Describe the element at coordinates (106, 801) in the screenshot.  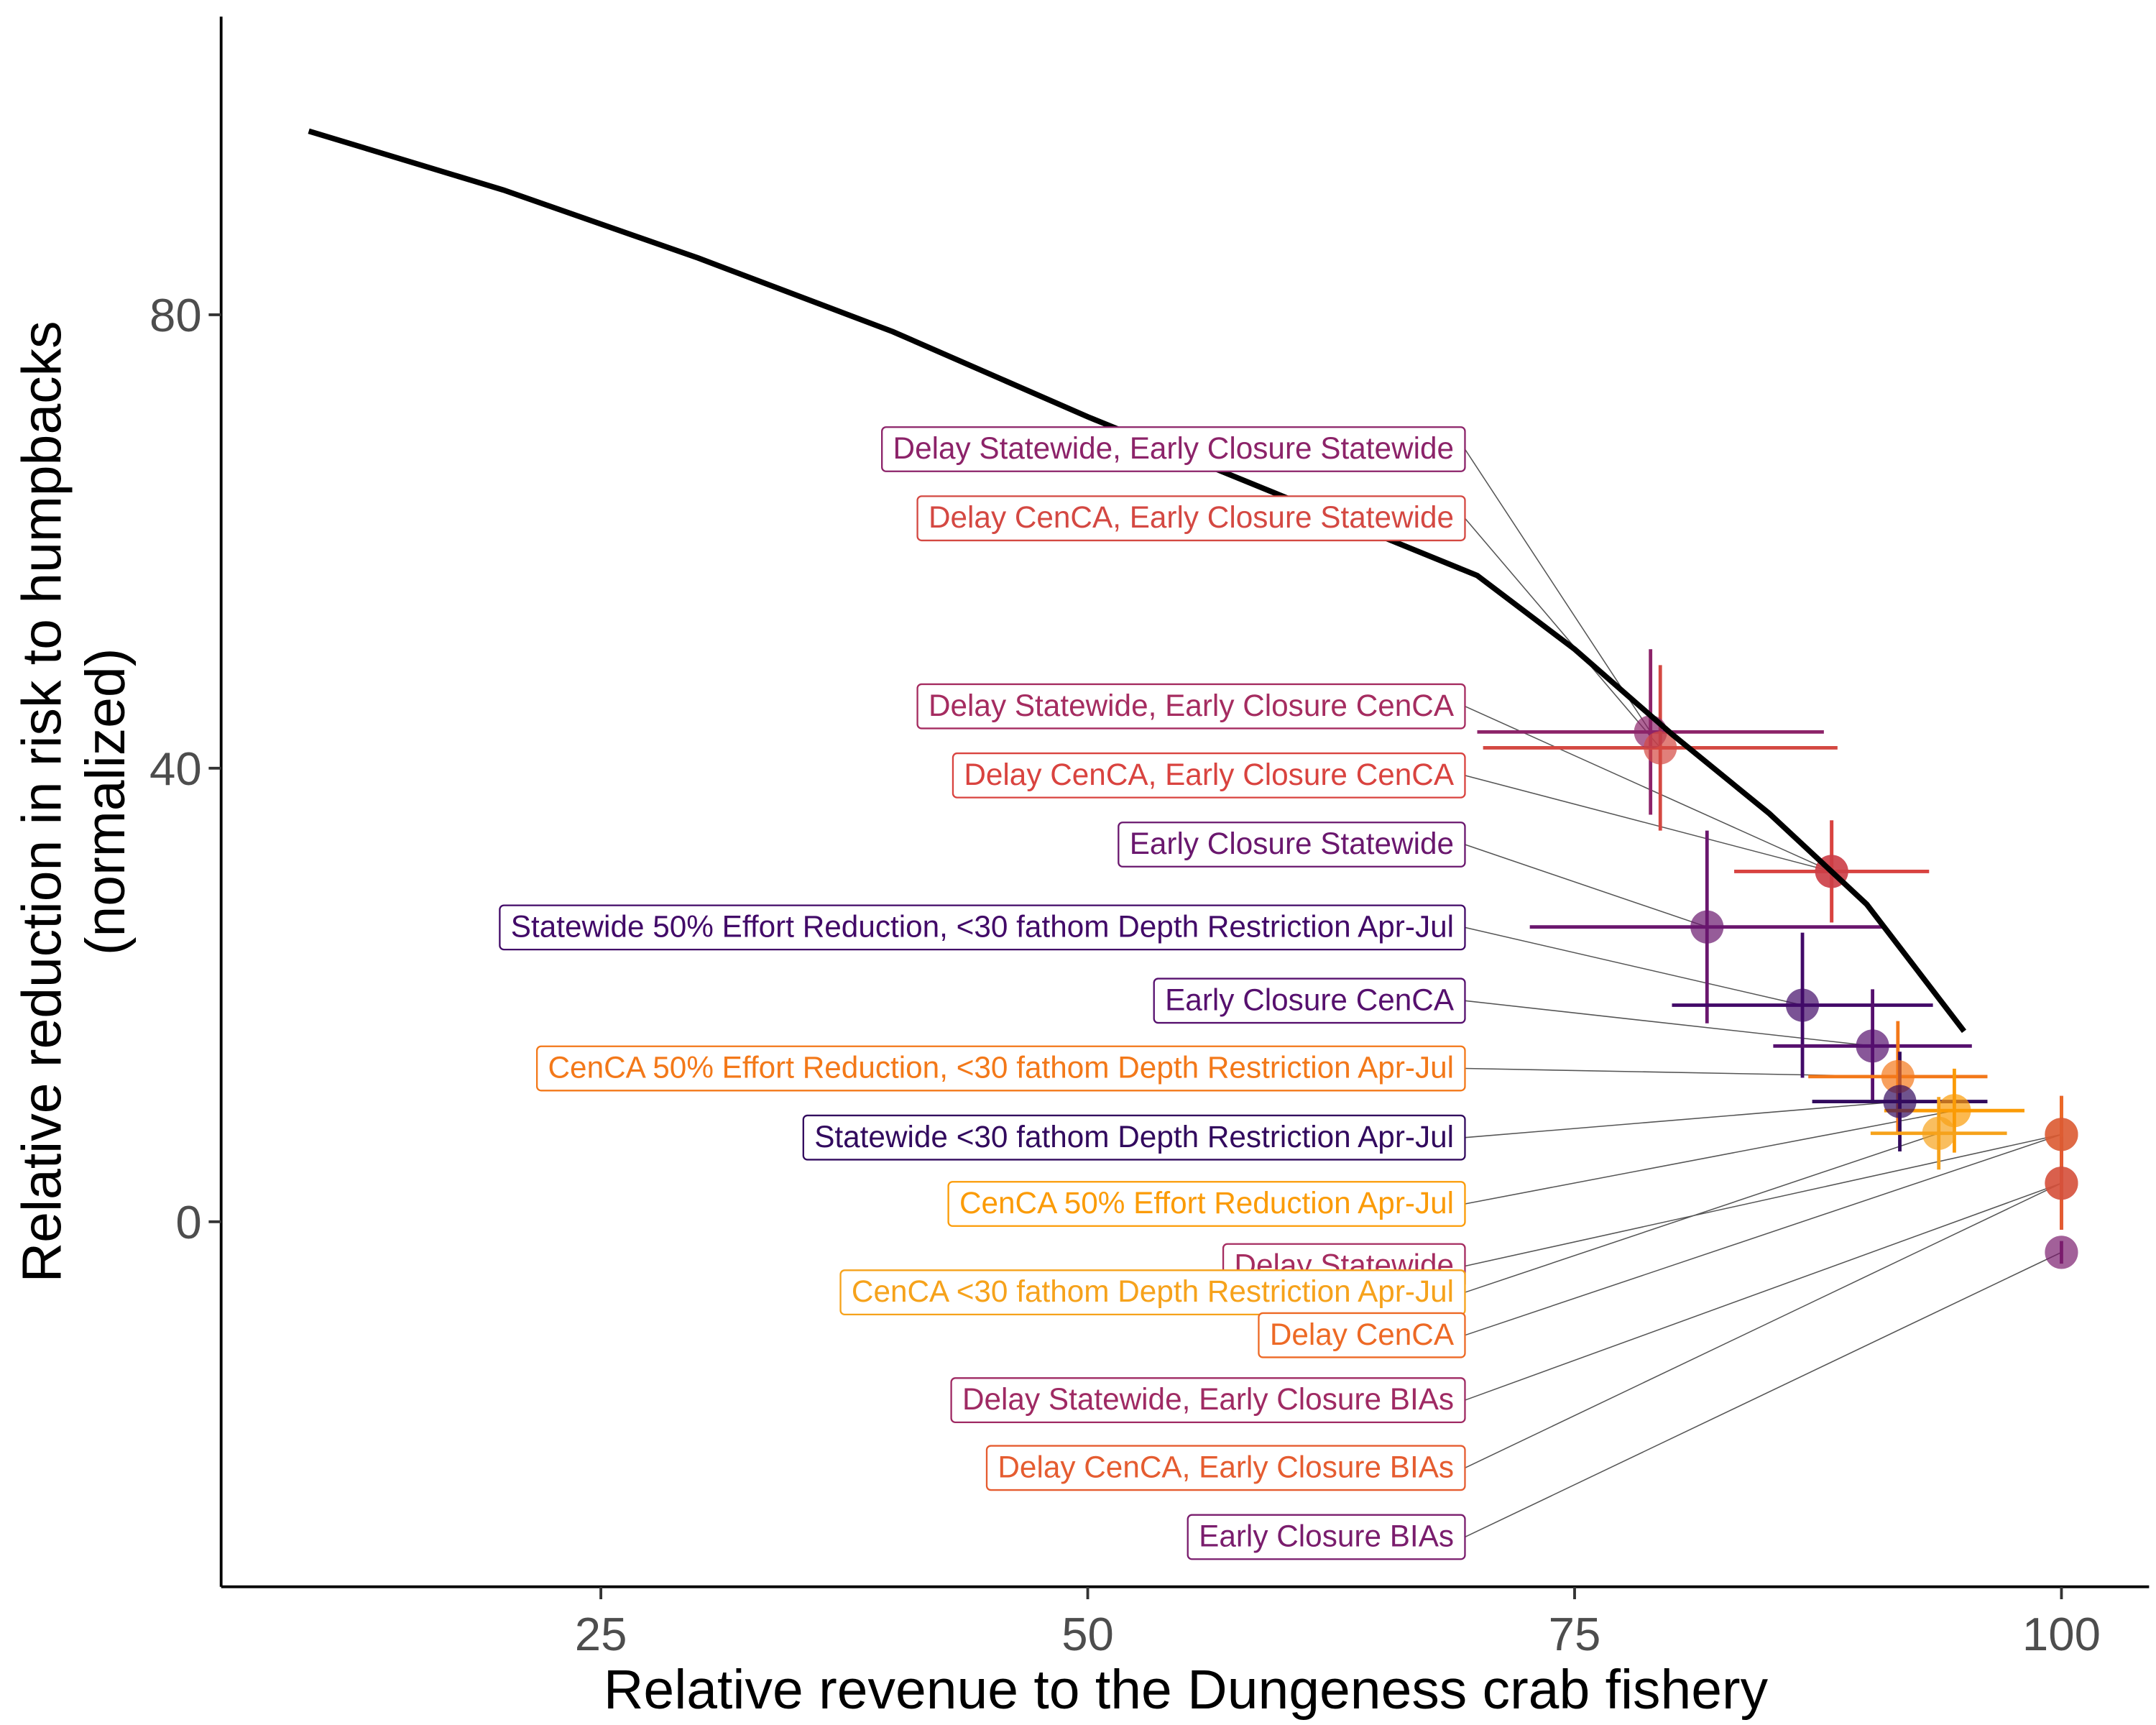
I see `y-axis-title: (normalized)` at that location.